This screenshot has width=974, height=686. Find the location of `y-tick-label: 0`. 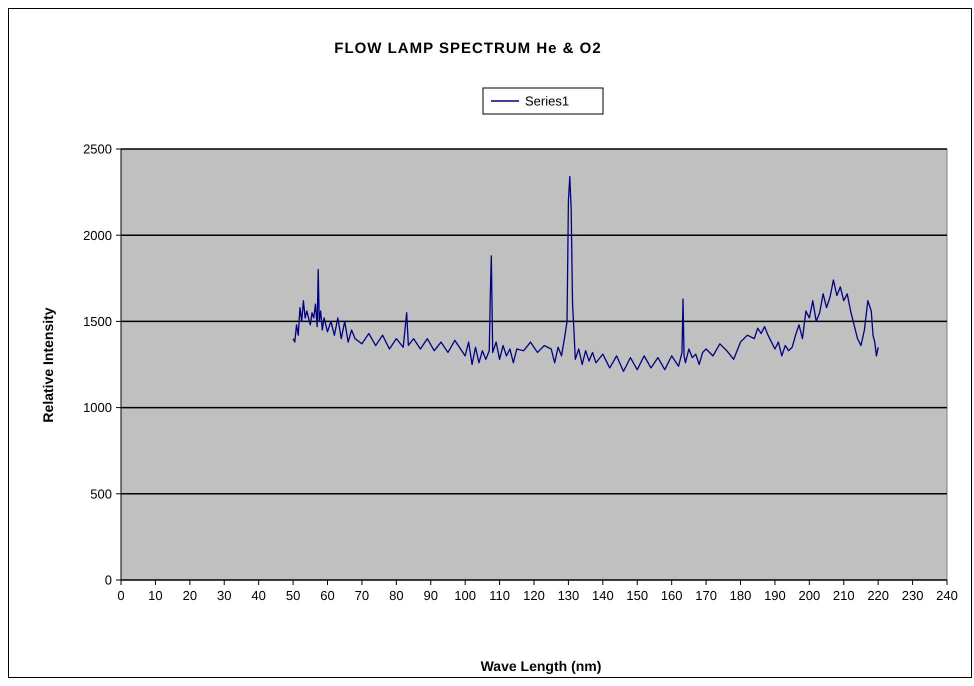

y-tick-label: 0 is located at coordinates (108, 580).